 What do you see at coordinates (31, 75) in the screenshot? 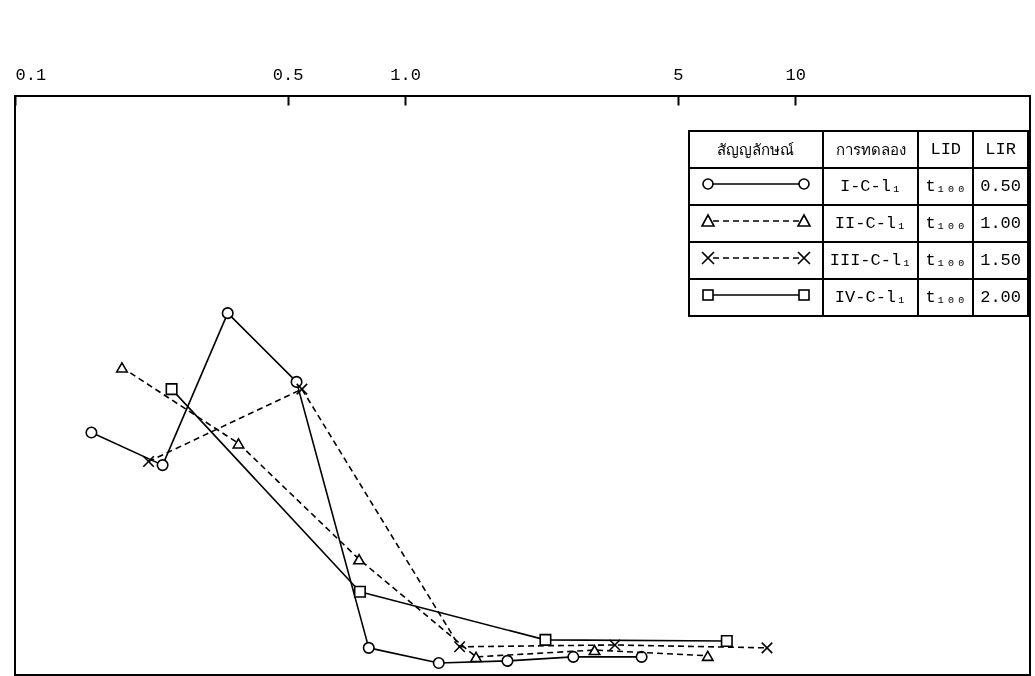
I see `x-tick-label: 0.1` at bounding box center [31, 75].